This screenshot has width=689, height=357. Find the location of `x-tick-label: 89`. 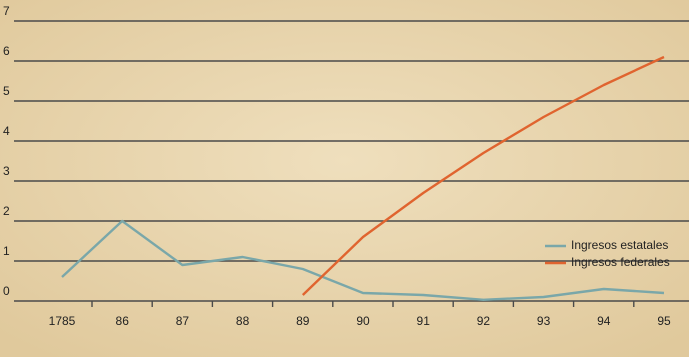

x-tick-label: 89 is located at coordinates (303, 321).